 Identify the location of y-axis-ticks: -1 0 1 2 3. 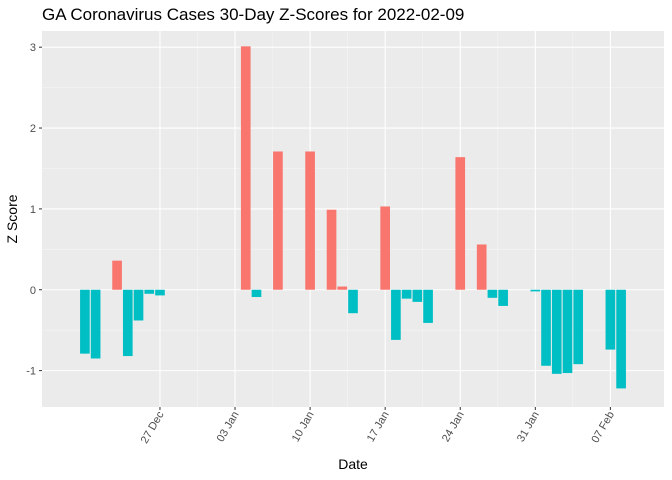
(34, 210).